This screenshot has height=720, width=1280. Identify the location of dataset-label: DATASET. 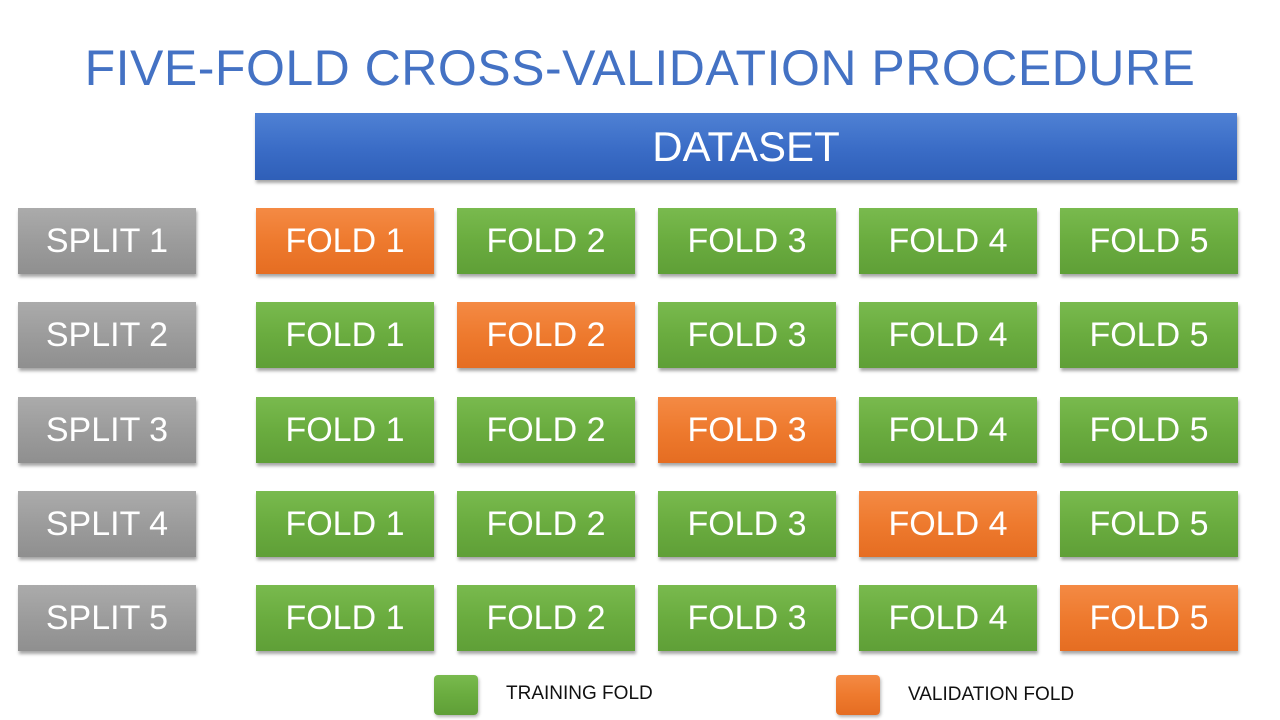
(746, 146).